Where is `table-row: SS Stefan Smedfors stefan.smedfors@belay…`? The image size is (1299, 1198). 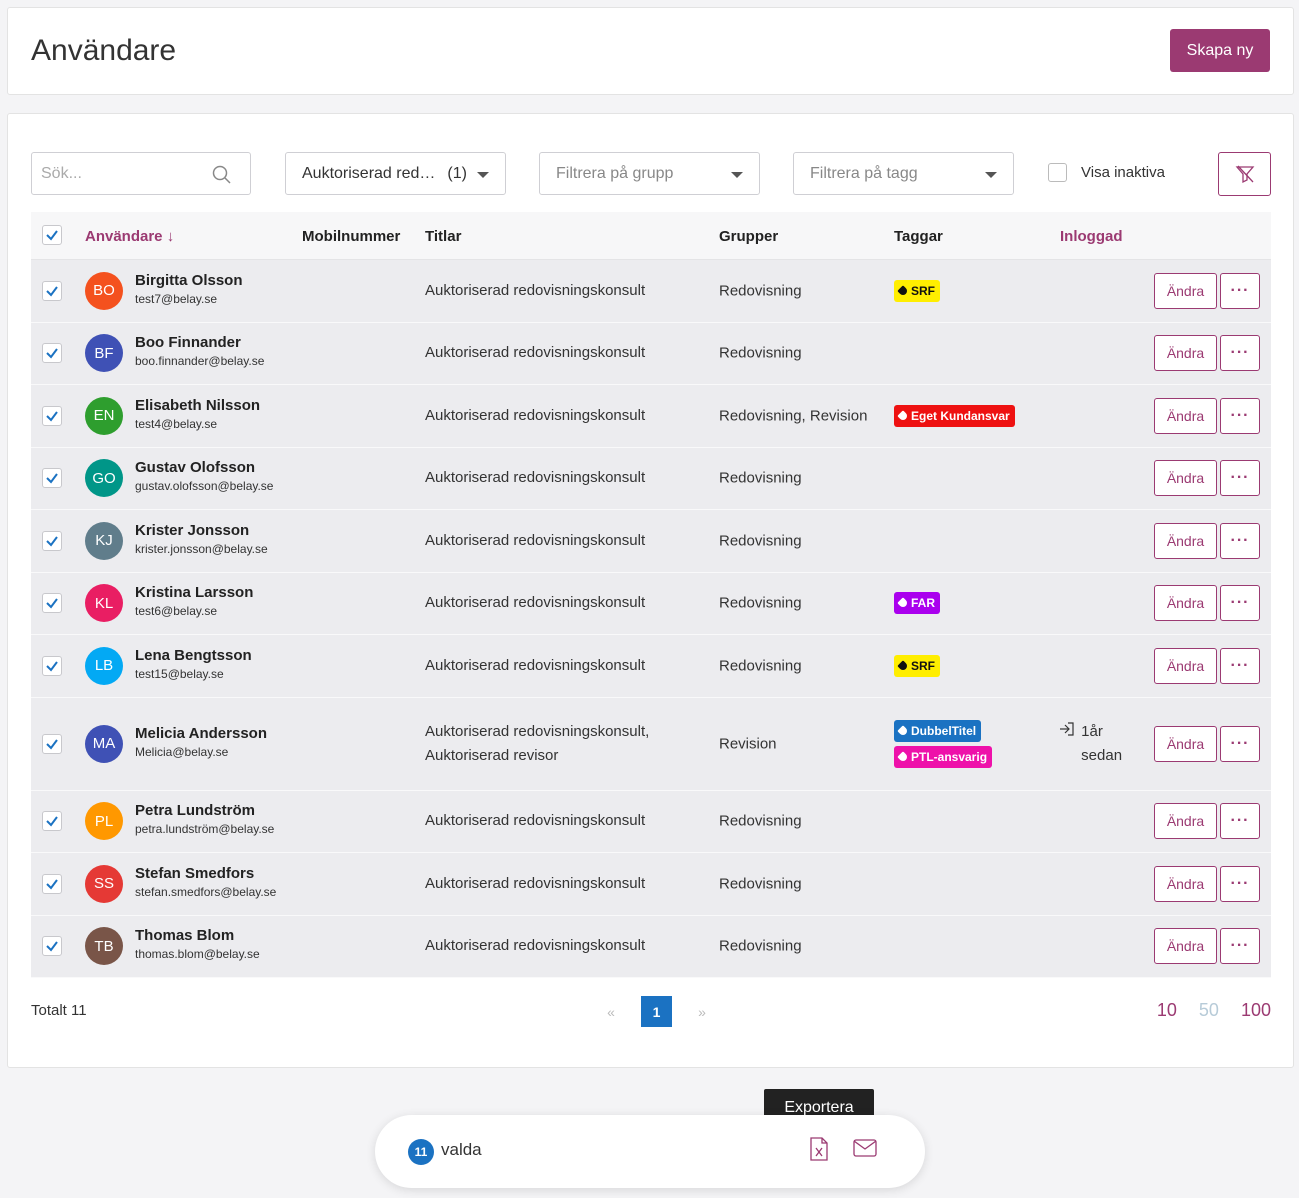 table-row: SS Stefan Smedfors stefan.smedfors@belay… is located at coordinates (651, 884).